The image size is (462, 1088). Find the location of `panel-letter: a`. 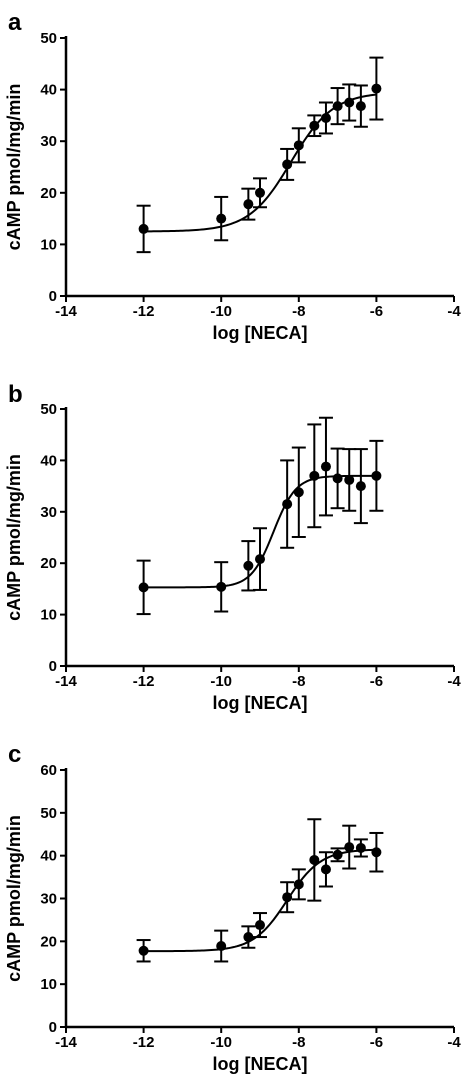

panel-letter: a is located at coordinates (15, 22).